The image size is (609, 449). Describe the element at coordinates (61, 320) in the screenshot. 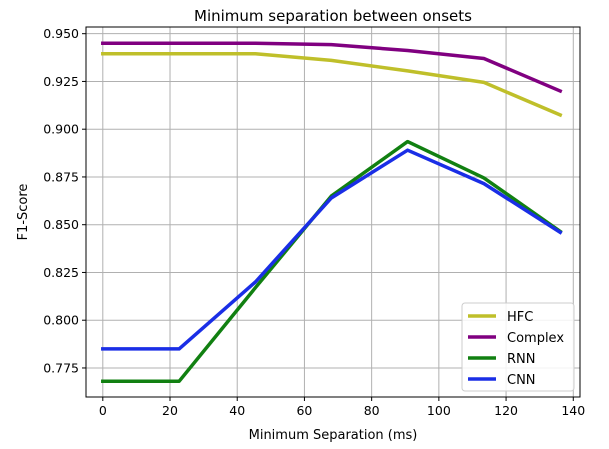

I see `y-tick-label: 0.800` at that location.